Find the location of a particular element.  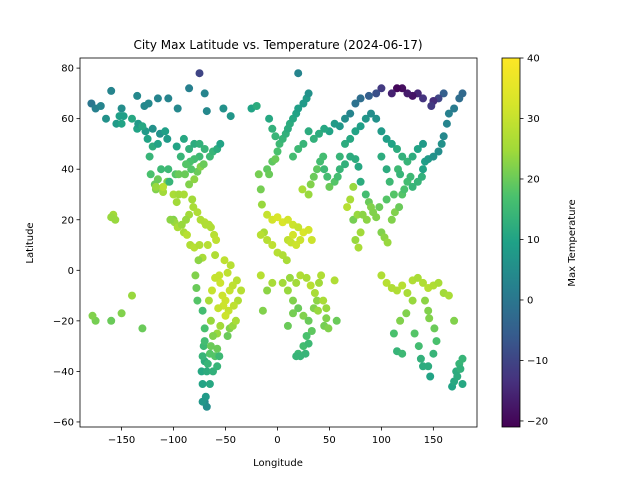

colorbar-tick-label: 0 is located at coordinates (530, 300).